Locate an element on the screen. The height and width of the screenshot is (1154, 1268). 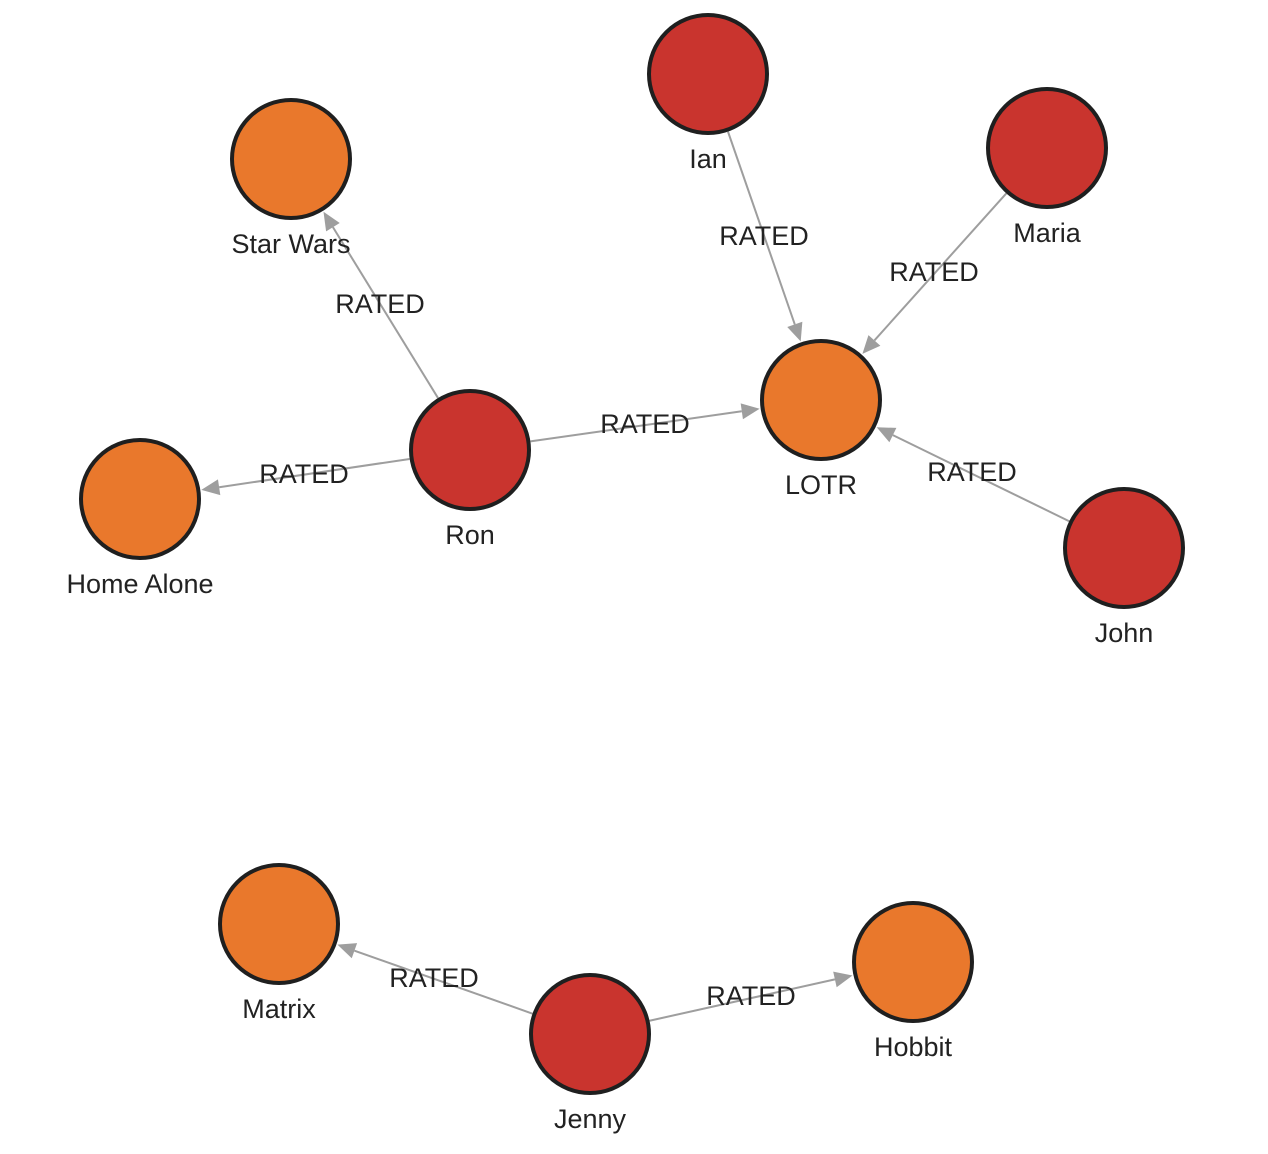
node-maria: Maria is located at coordinates (1047, 167).